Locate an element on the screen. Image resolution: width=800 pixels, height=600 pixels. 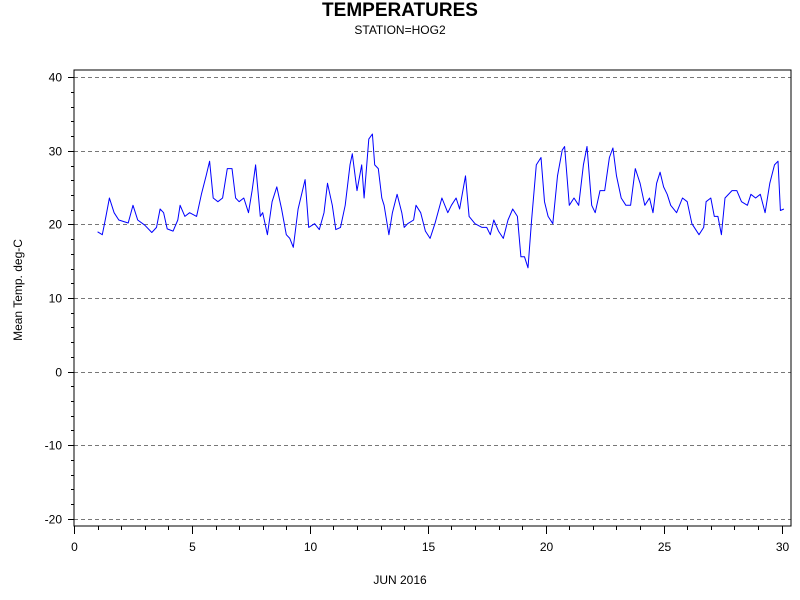
y-tick-label: 0 is located at coordinates (58, 373).